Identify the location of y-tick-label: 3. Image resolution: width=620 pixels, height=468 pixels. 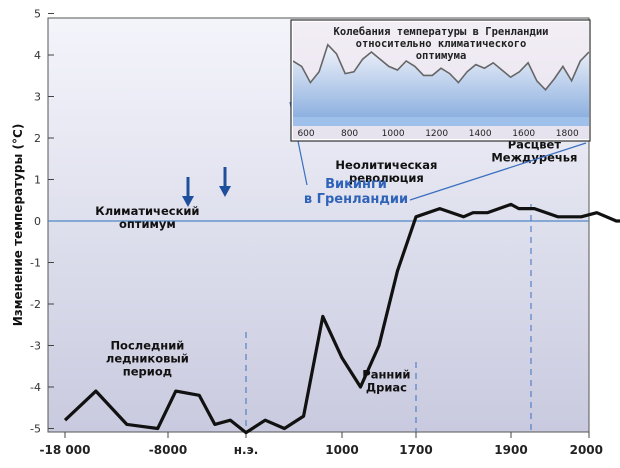
(37, 97).